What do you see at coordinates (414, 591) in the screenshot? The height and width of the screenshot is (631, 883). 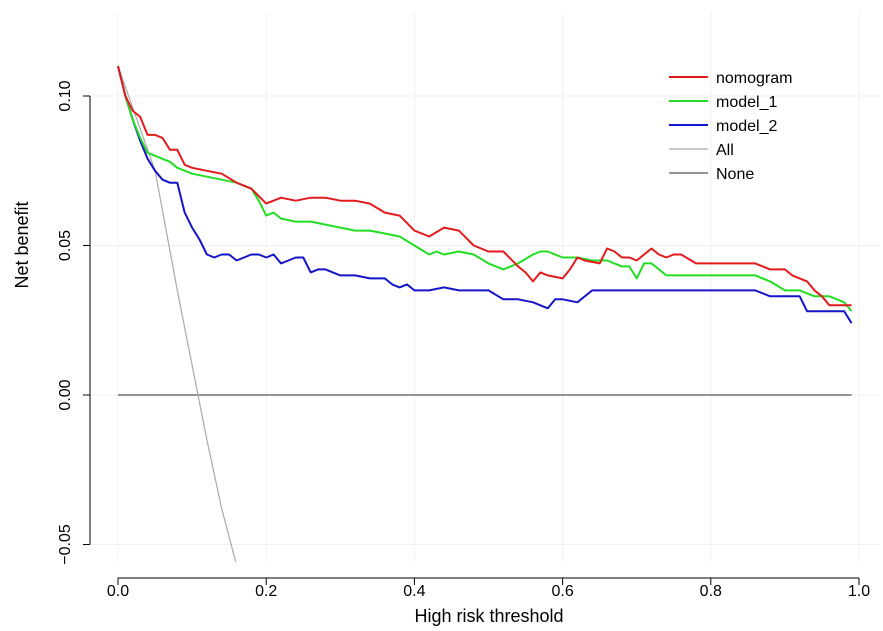 I see `x-tick-label-2: 0.4` at bounding box center [414, 591].